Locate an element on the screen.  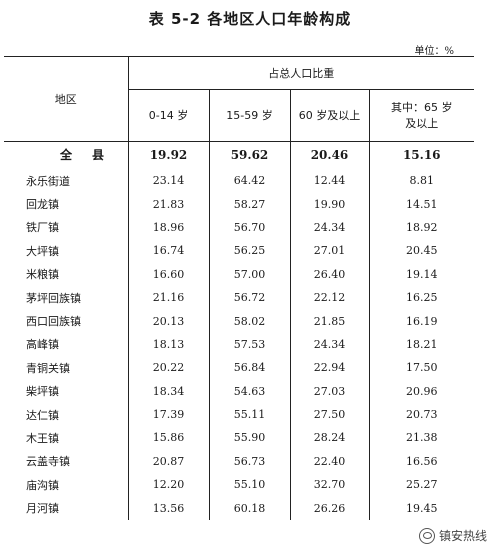
age-60-plus-cell: 26.26 is located at coordinates (329, 508).